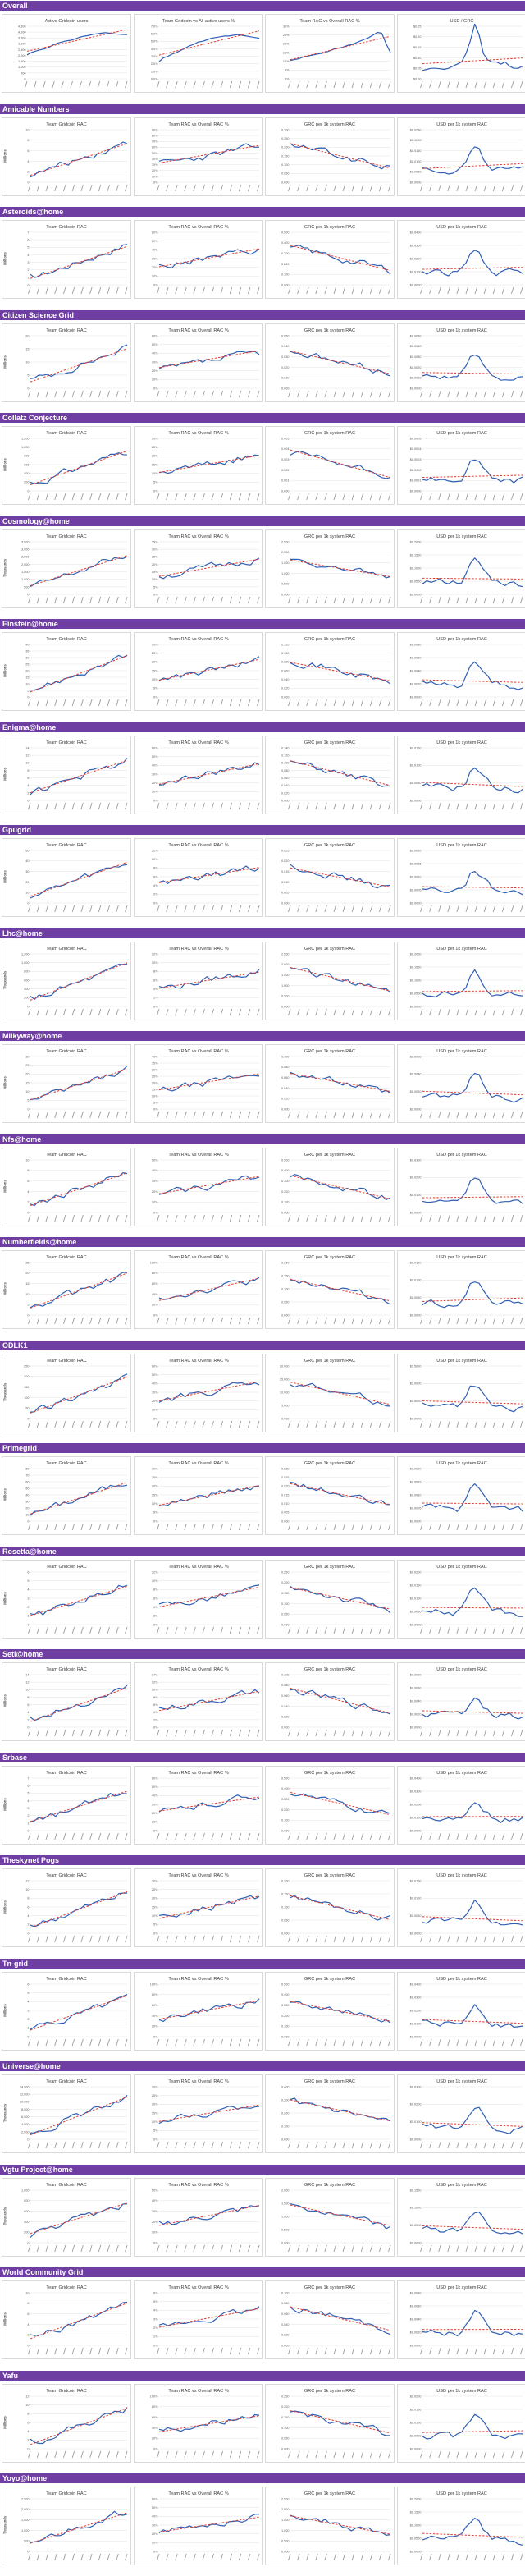 The height and width of the screenshot is (2576, 525). What do you see at coordinates (285, 367) in the screenshot?
I see `y-tick-label: 0.020` at bounding box center [285, 367].